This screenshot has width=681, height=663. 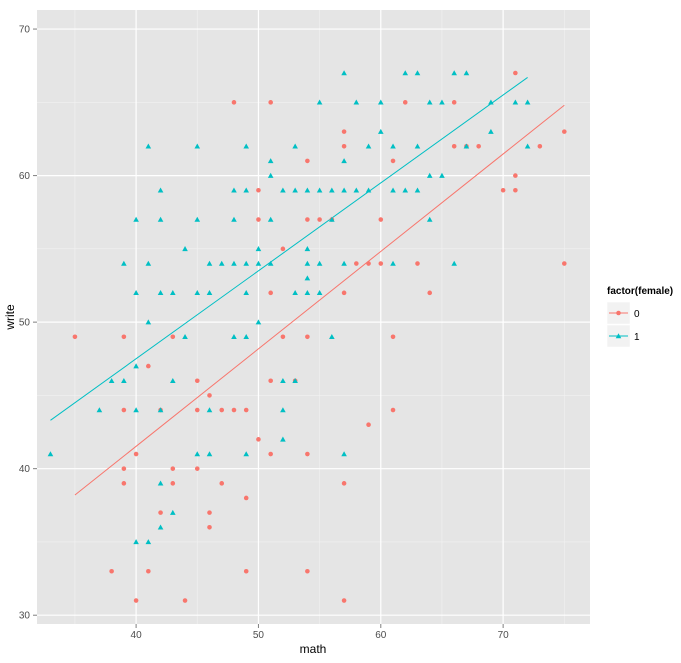 I want to click on y-axis-title: write, so click(x=10, y=317).